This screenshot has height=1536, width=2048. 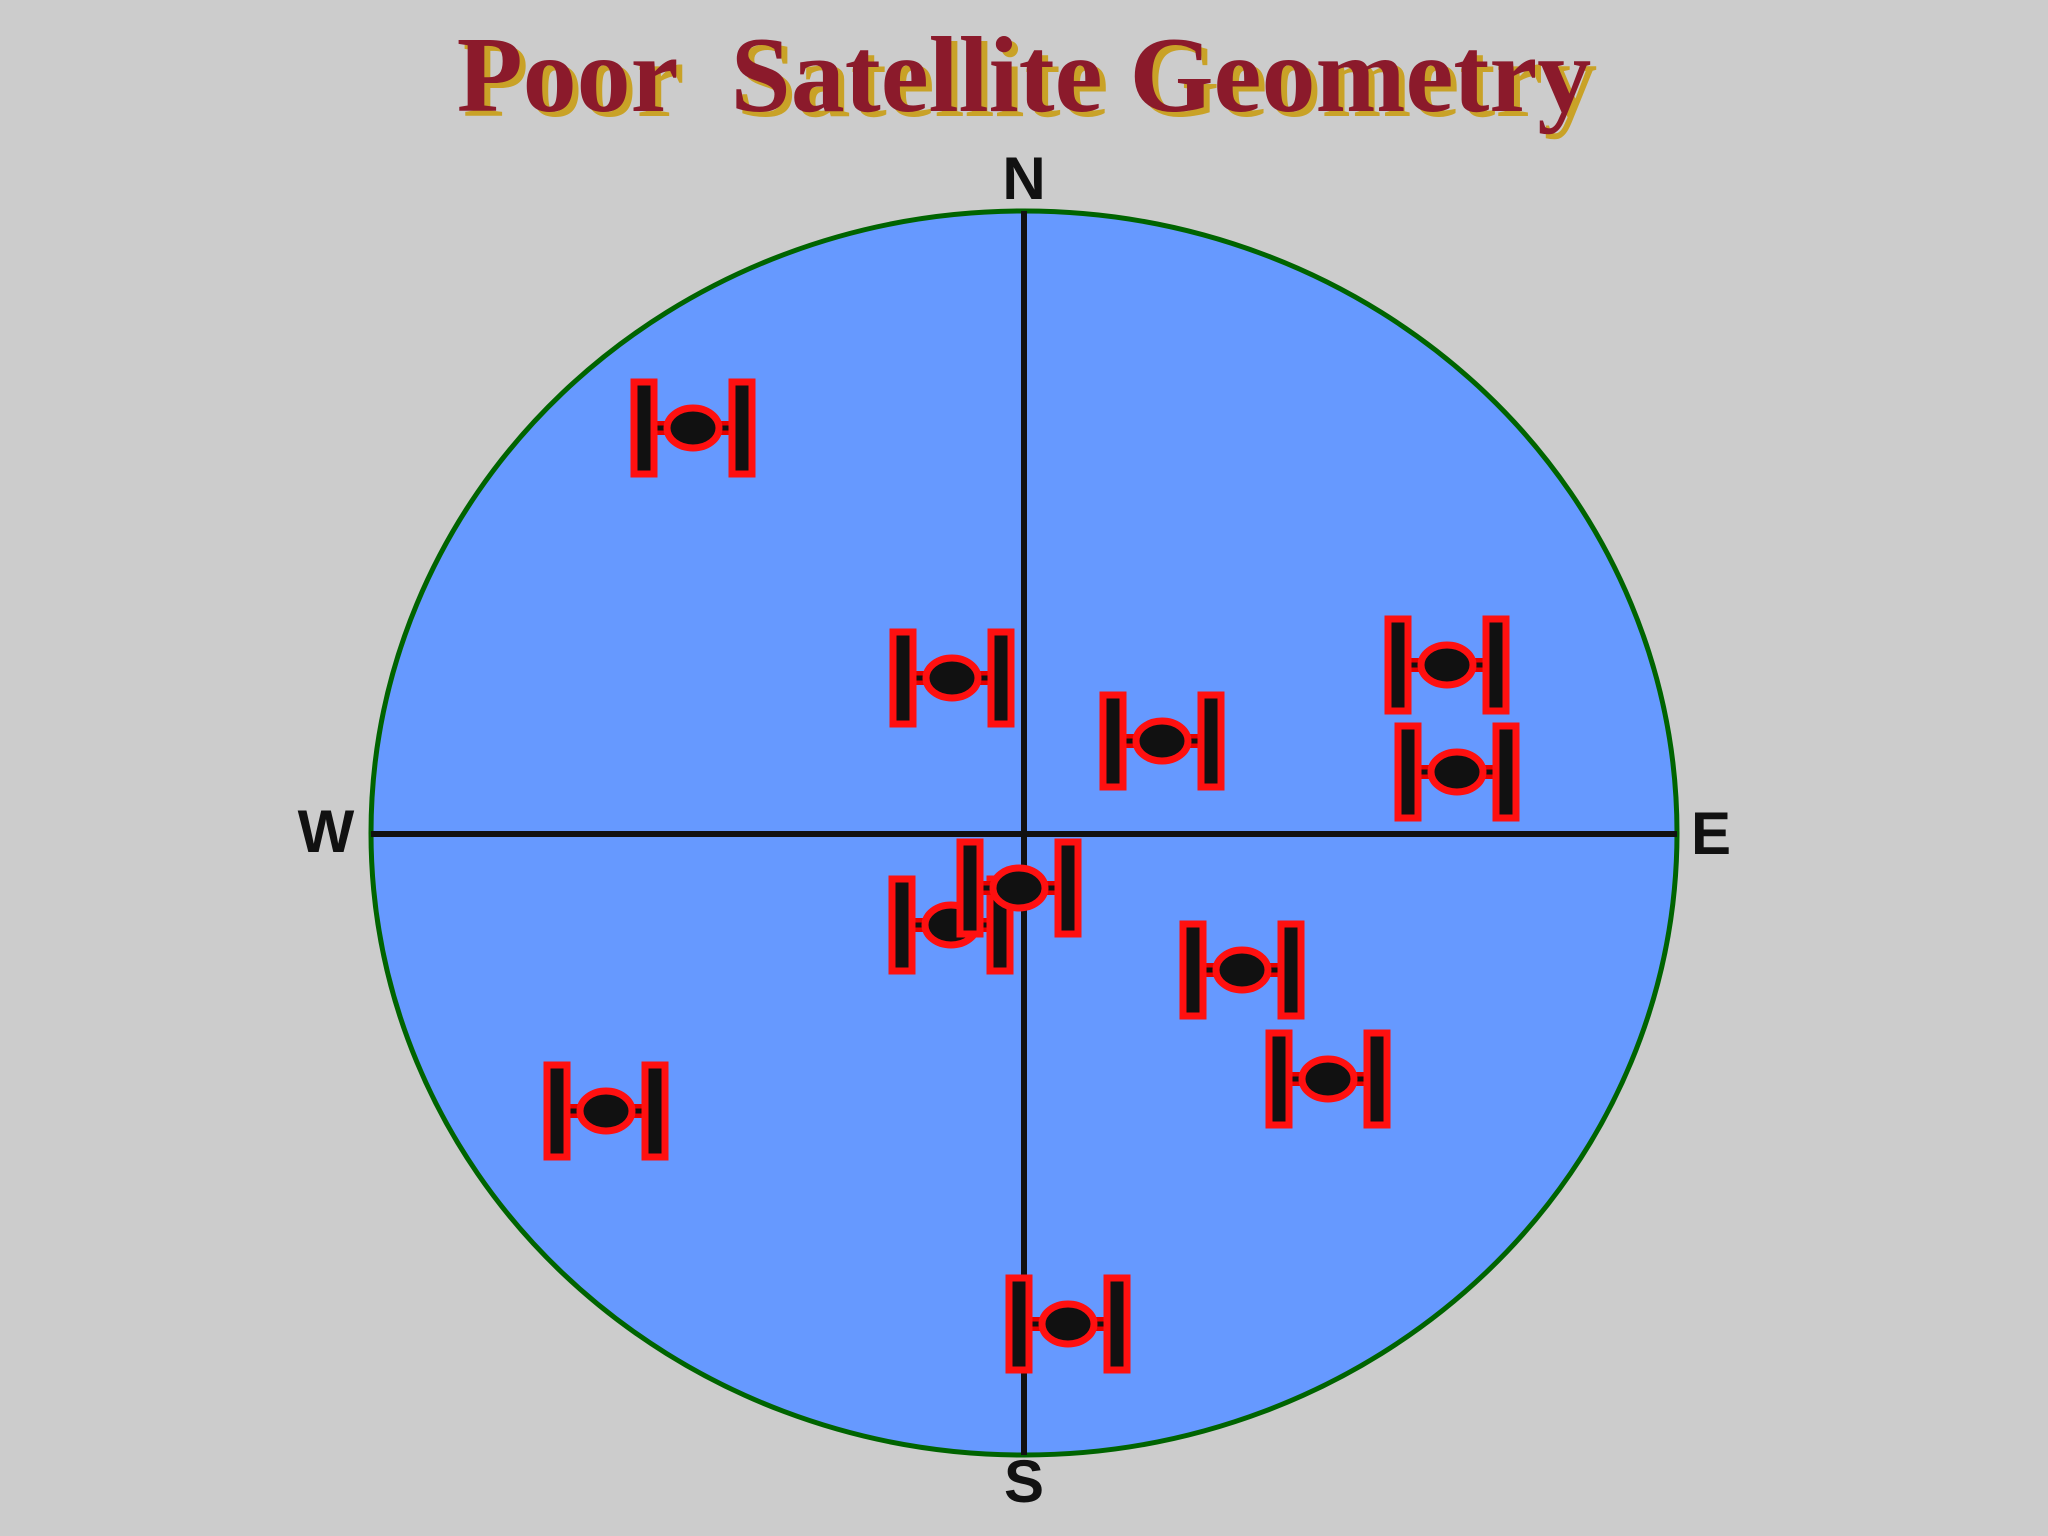 I want to click on title-shadow: Poor Satellite Geometry, so click(x=1030, y=80).